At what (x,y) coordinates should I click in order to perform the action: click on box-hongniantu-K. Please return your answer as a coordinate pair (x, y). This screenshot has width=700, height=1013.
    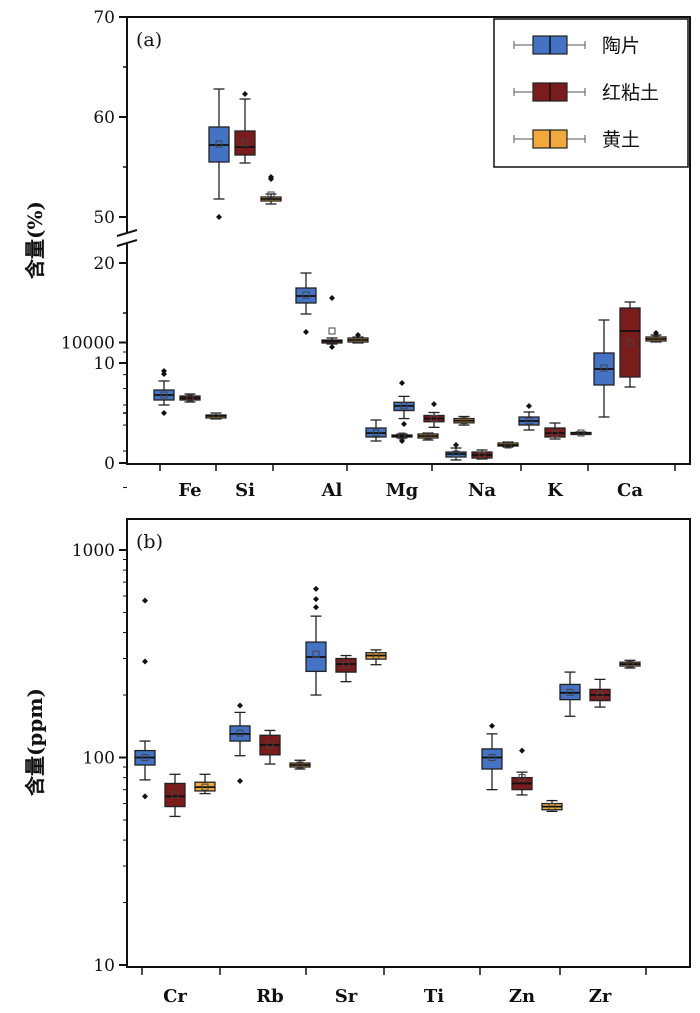
    Looking at the image, I should click on (555, 431).